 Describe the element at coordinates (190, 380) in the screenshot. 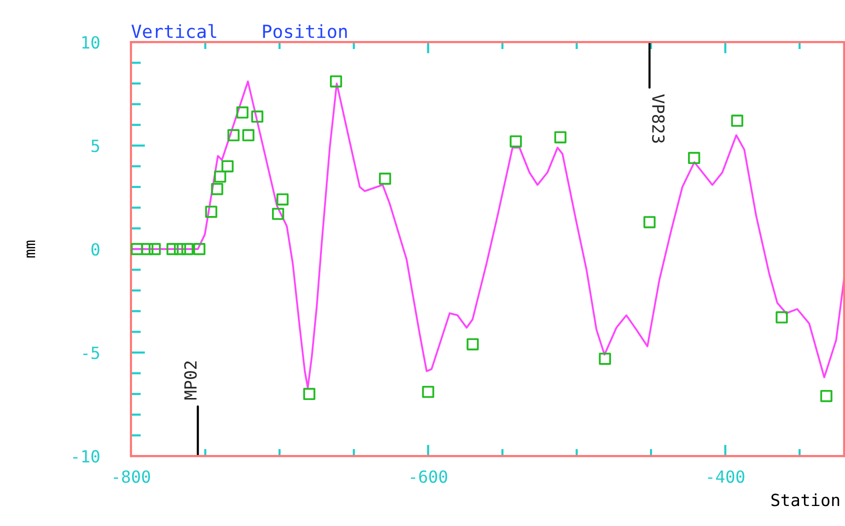

I see `ref-line-label: MP02` at that location.